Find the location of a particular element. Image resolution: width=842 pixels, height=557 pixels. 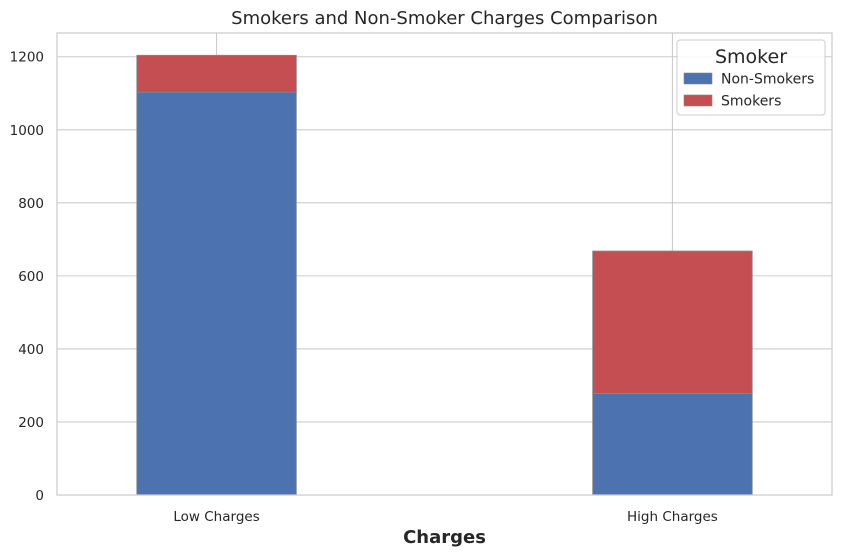

legend-label: Smokers is located at coordinates (751, 102).